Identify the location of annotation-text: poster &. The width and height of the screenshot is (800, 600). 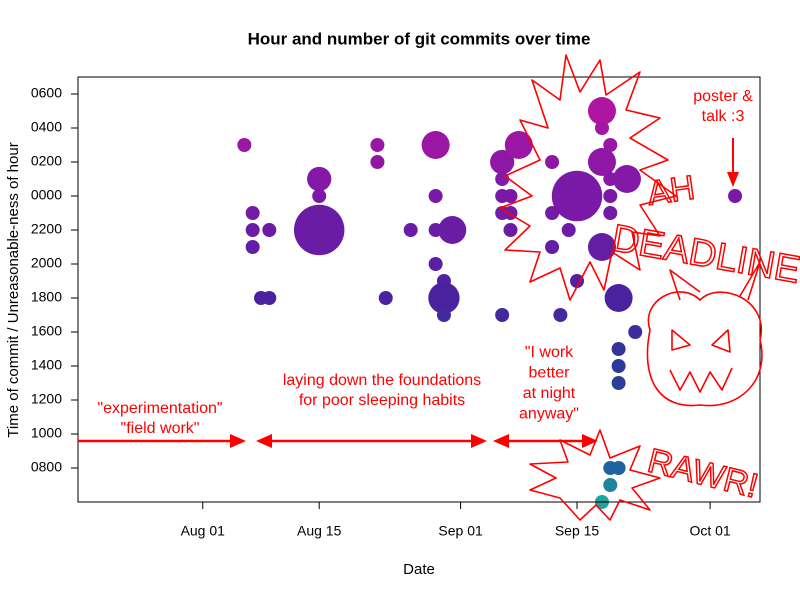
(723, 96).